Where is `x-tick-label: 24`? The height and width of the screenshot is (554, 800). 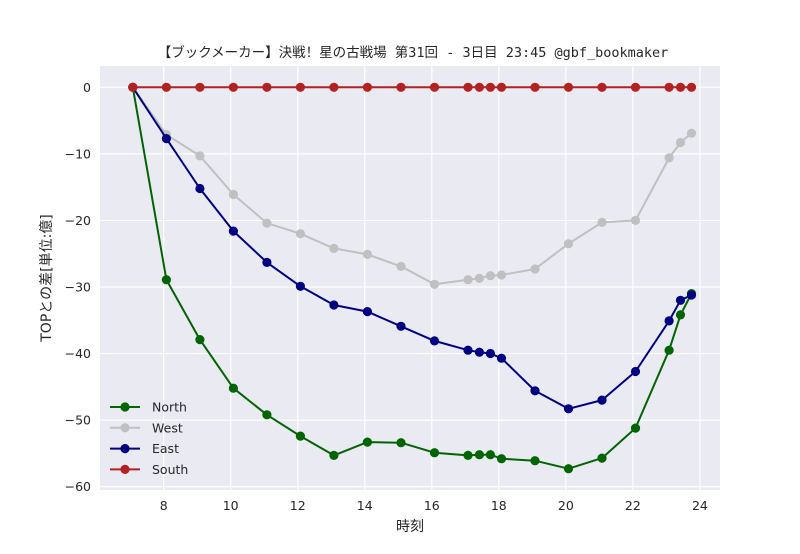 x-tick-label: 24 is located at coordinates (700, 505).